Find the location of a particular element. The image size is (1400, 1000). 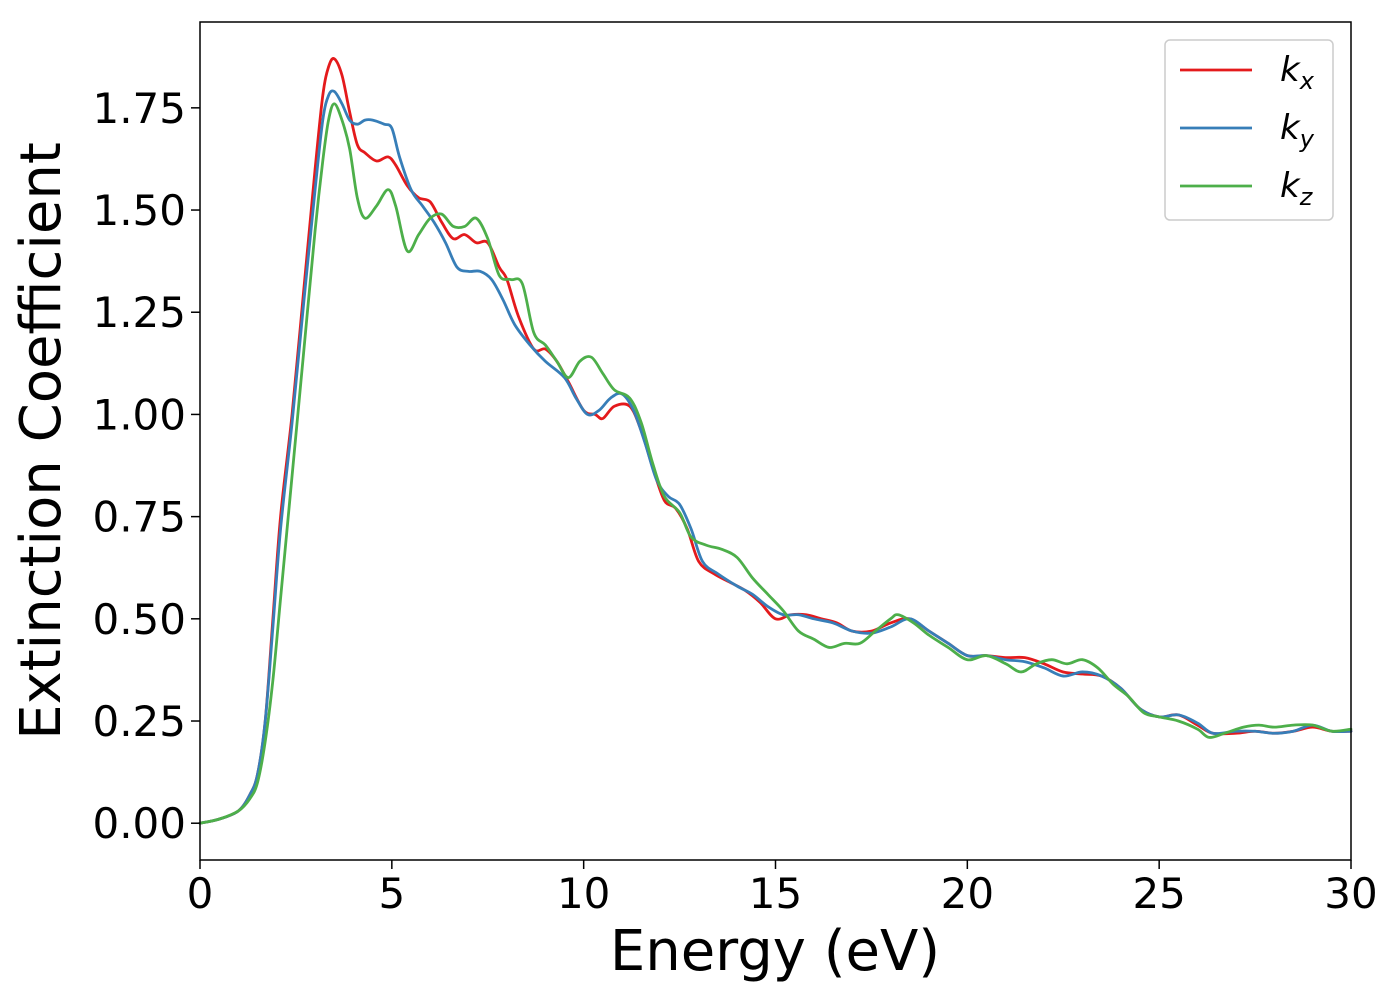

y-tick-label: 0.50 is located at coordinates (139, 619).